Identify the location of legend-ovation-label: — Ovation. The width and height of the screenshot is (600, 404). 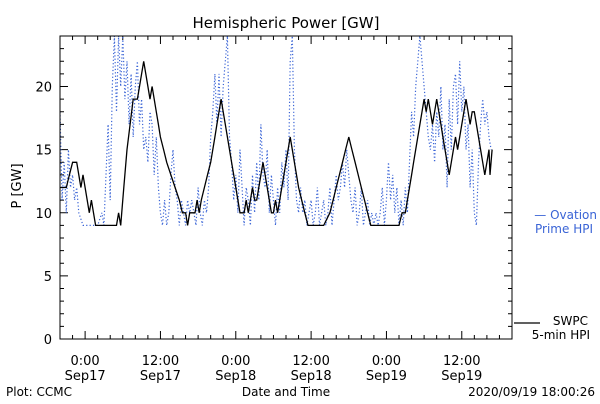
(565, 215).